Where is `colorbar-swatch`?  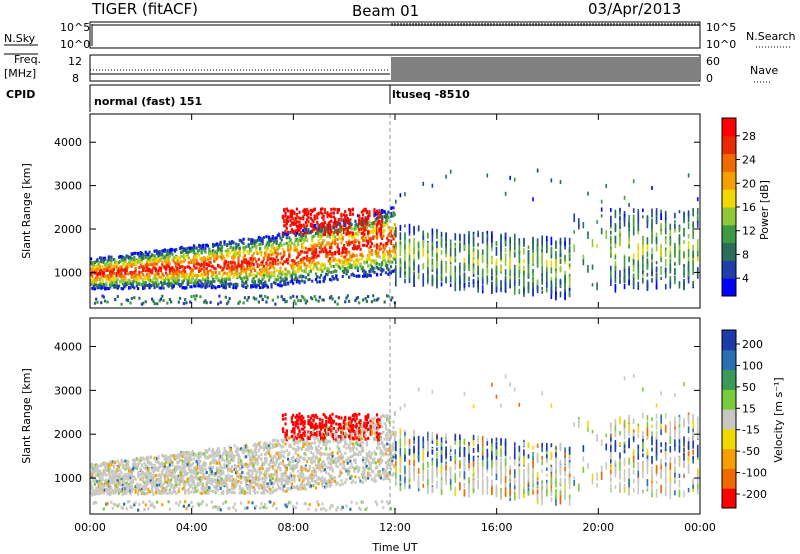 colorbar-swatch is located at coordinates (729, 216).